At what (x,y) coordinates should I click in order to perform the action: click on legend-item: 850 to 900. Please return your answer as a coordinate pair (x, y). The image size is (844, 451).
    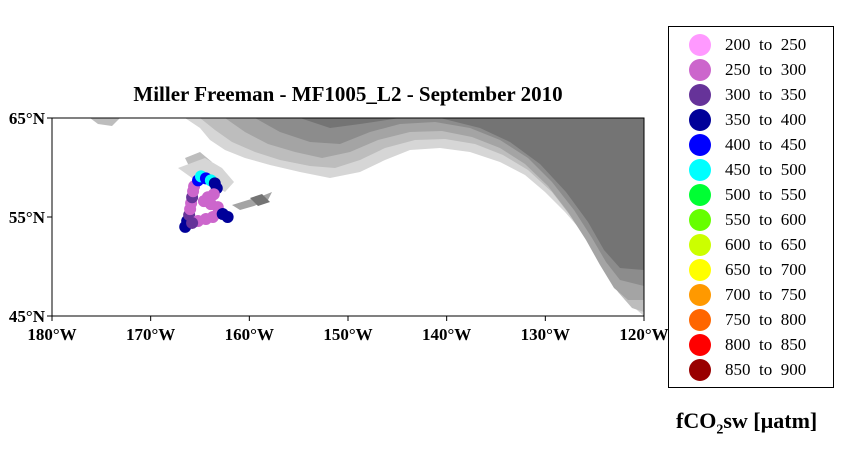
    Looking at the image, I should click on (747, 370).